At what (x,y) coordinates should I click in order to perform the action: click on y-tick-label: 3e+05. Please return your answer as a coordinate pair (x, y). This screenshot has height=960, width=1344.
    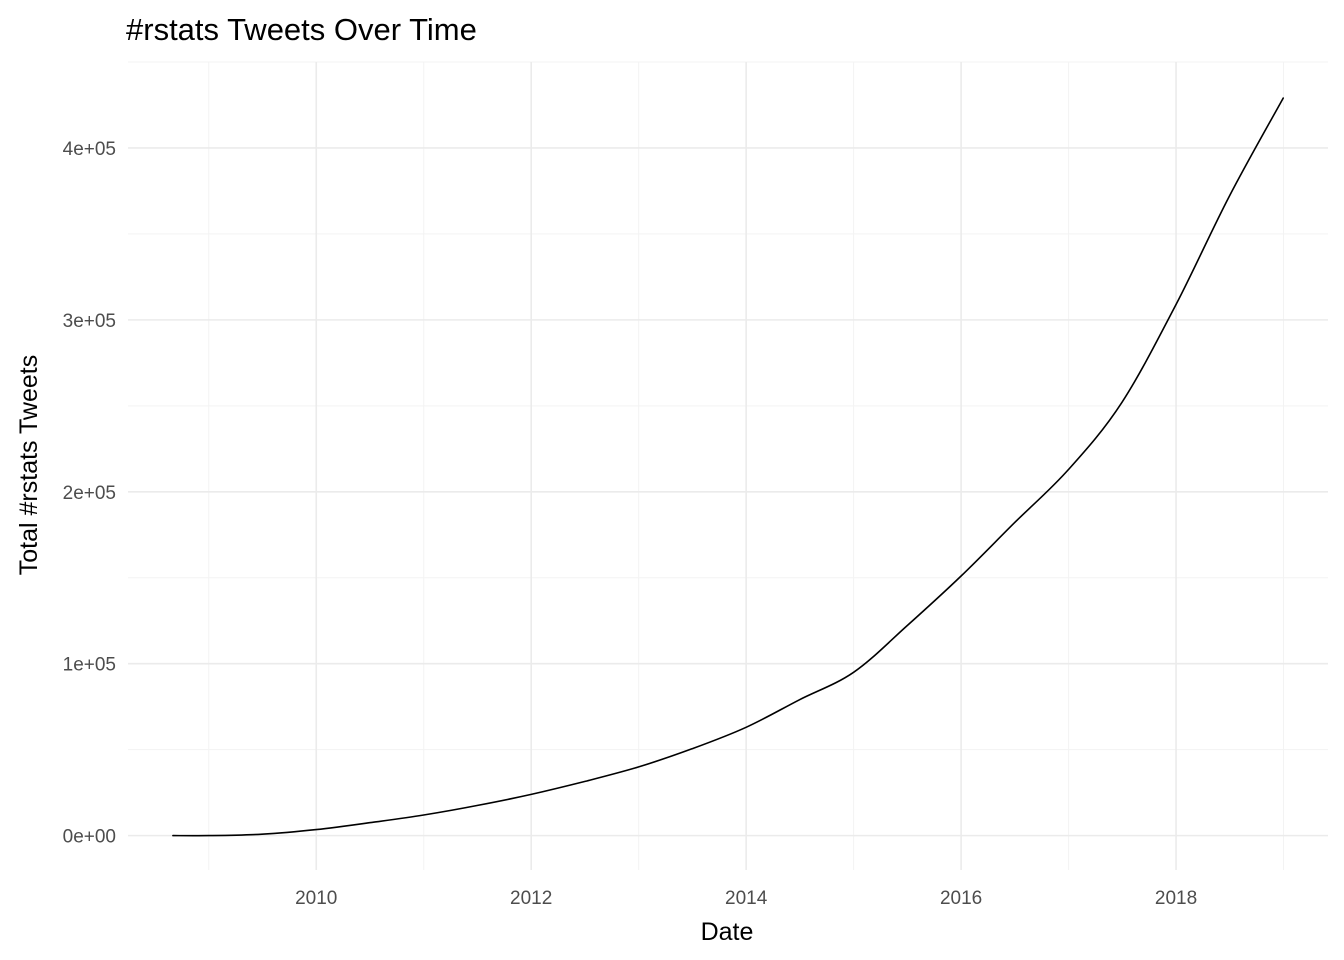
    Looking at the image, I should click on (89, 321).